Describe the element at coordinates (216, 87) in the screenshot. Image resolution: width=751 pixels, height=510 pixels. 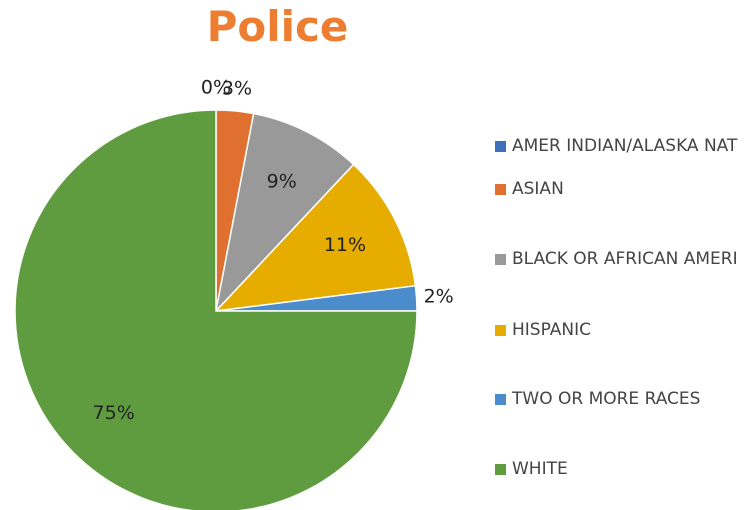
I see `data-label: 0%` at that location.